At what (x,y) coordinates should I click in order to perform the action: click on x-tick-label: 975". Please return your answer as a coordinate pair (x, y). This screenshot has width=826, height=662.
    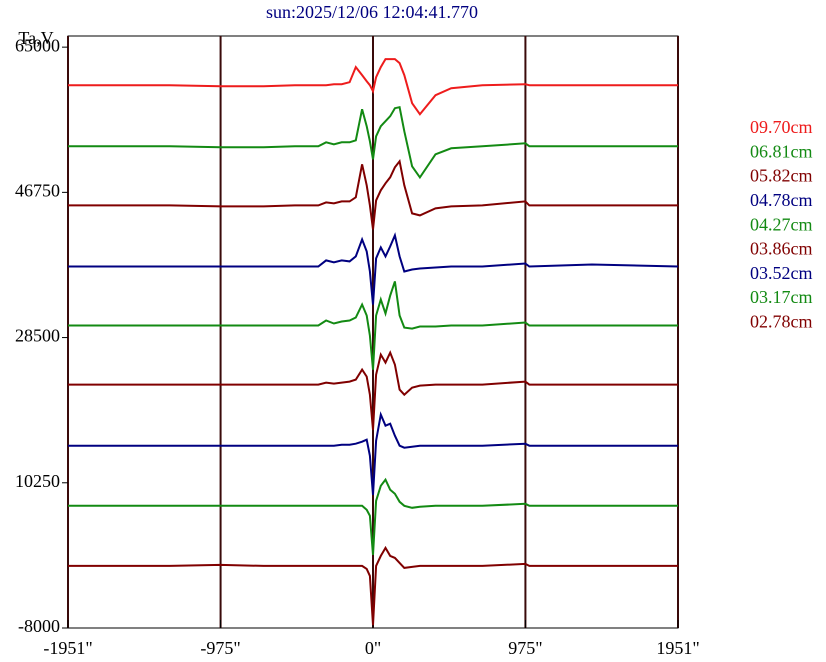
    Looking at the image, I should click on (525, 648).